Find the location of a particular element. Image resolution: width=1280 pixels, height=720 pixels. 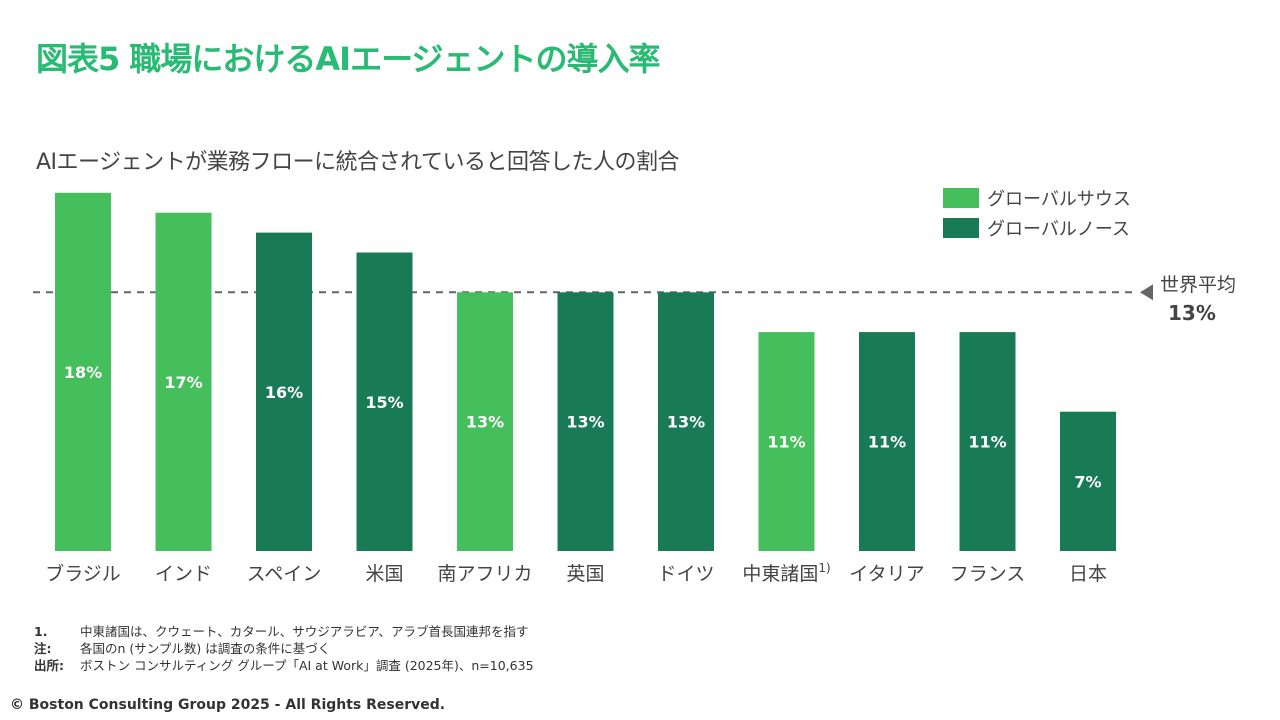

footnote-key: 1. is located at coordinates (41, 631).